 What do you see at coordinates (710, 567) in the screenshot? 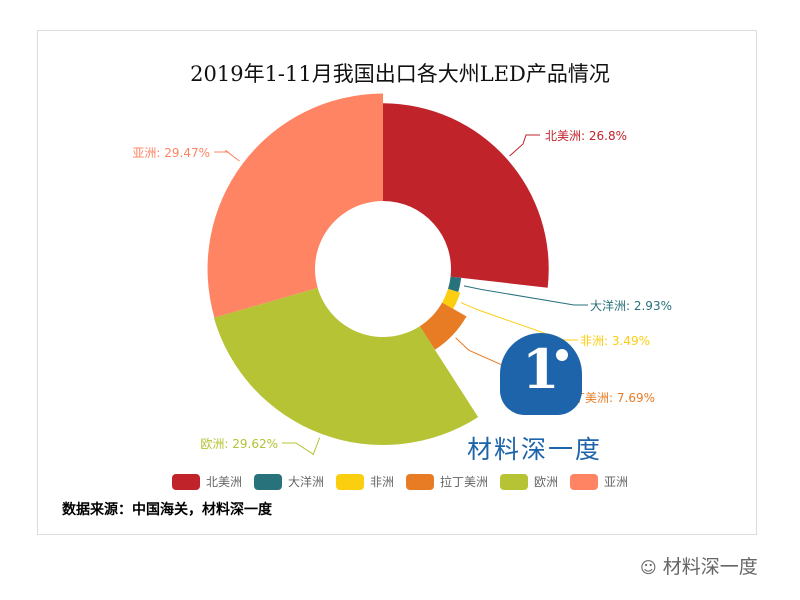
I see `watermark-text: 材料深一度` at bounding box center [710, 567].